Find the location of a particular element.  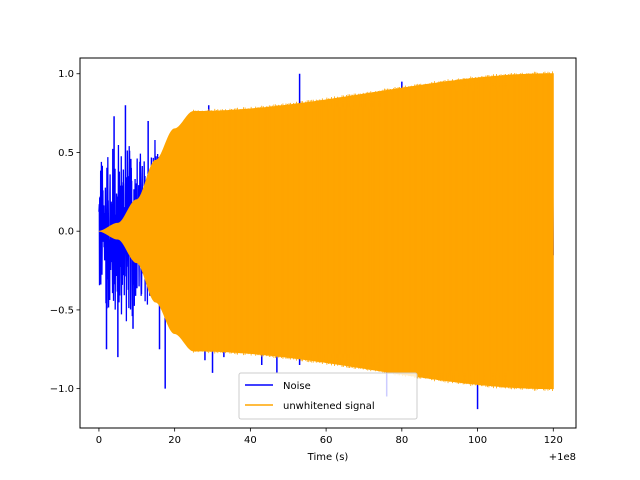

y-axis: −1.0 −0.5 0.0 0.5 1.0 is located at coordinates (65, 232).